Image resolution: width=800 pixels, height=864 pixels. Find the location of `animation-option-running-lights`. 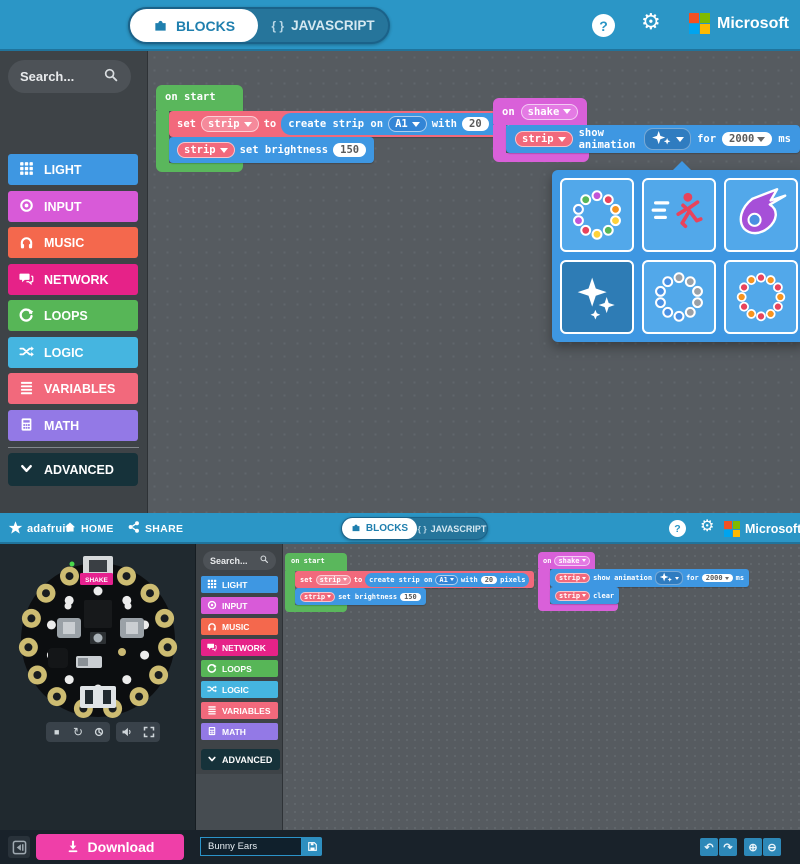

animation-option-running-lights is located at coordinates (679, 215).